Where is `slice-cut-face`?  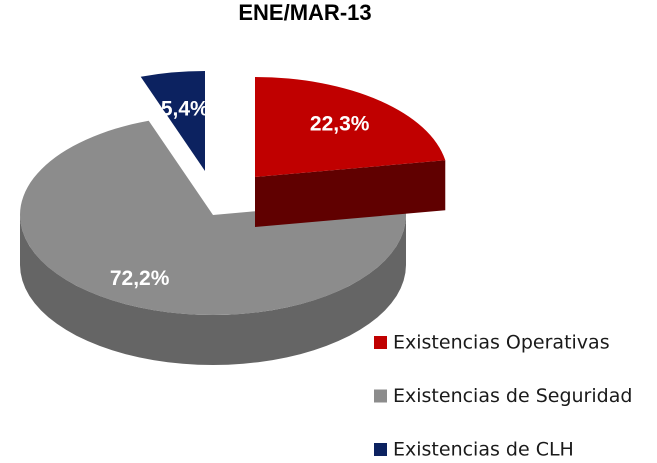 slice-cut-face is located at coordinates (350, 193).